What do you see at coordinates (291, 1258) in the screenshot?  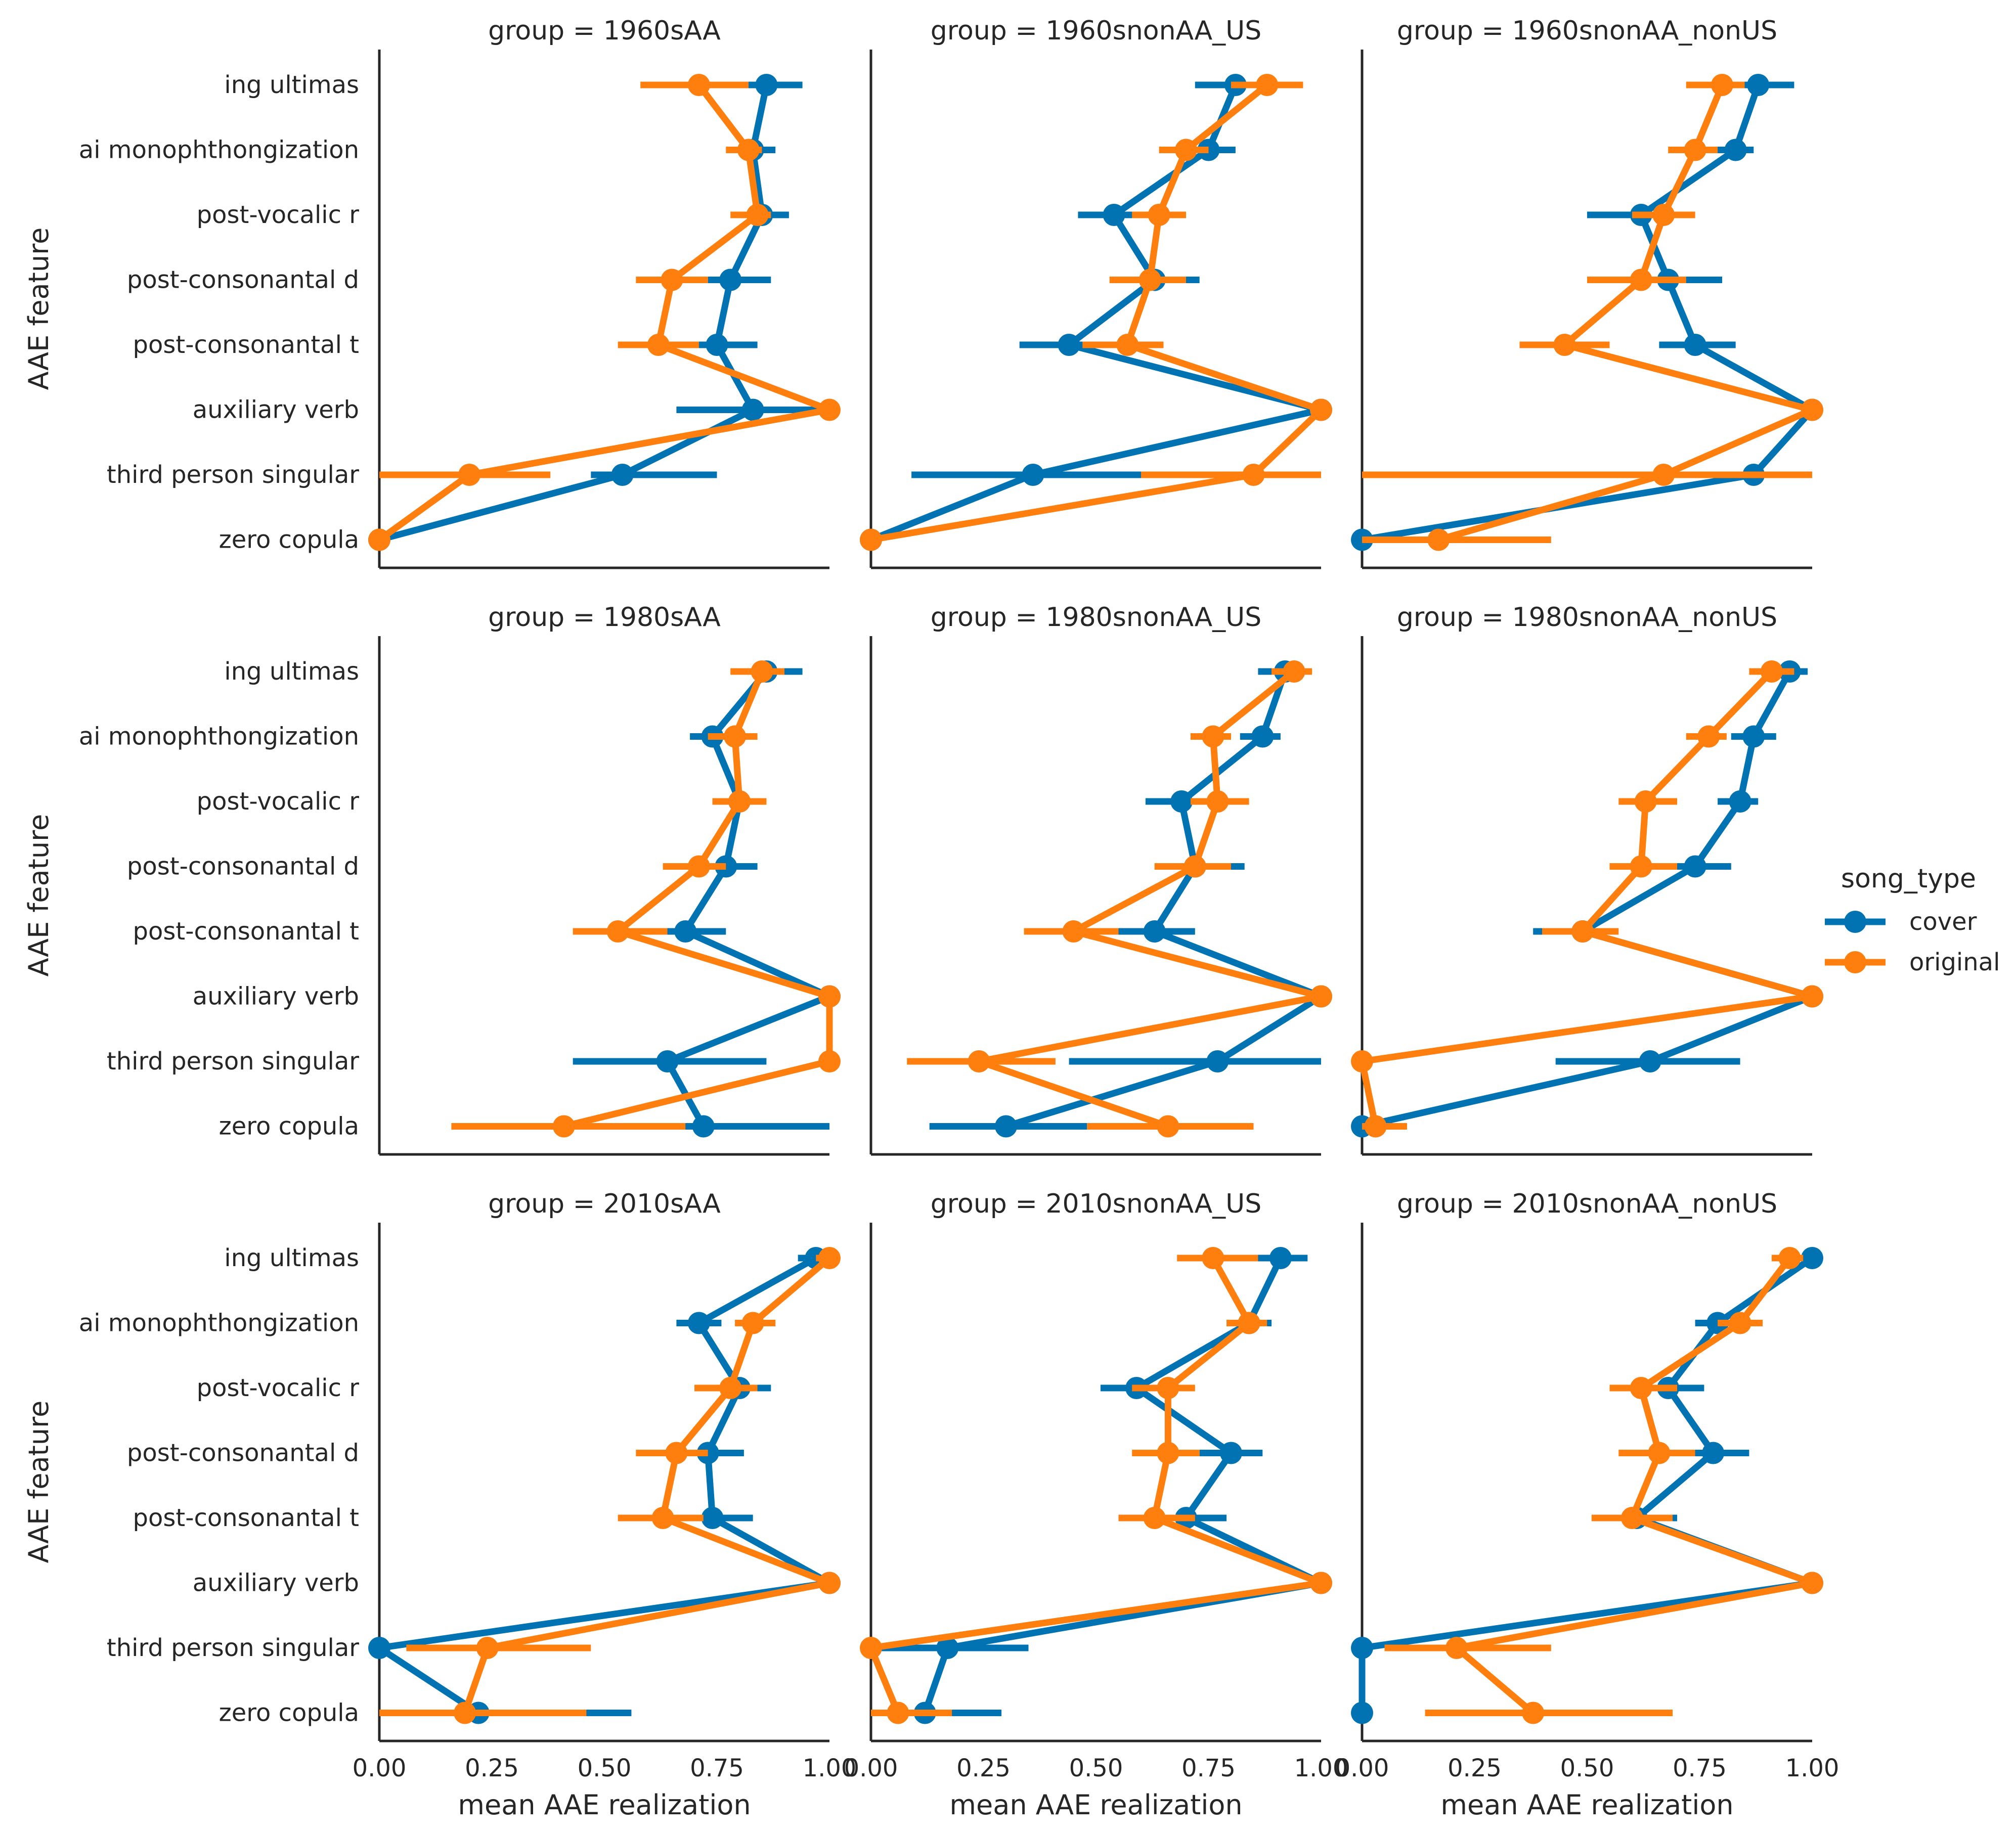 I see `y-tick-label: ing ultimas` at bounding box center [291, 1258].